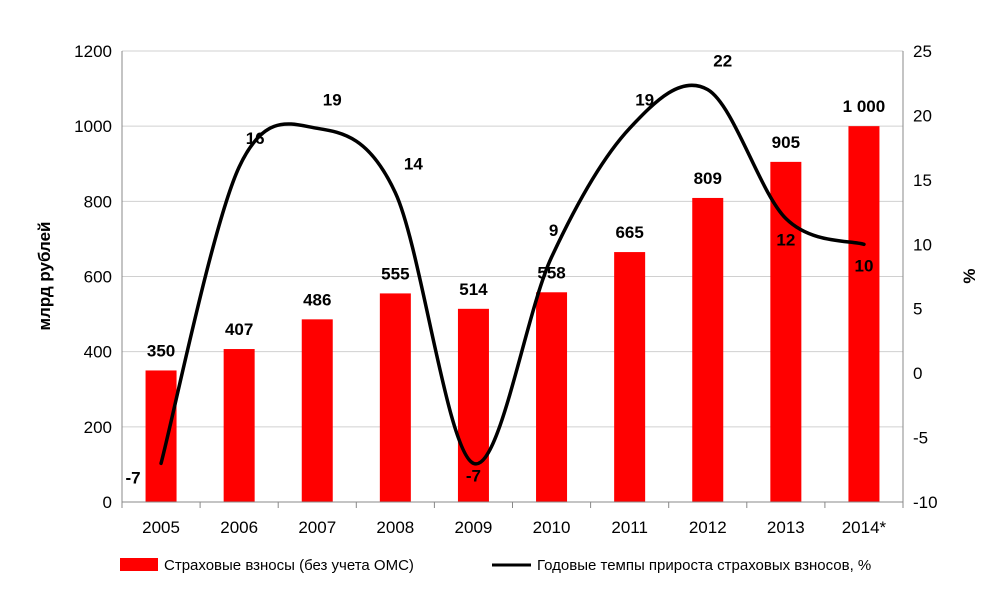 This screenshot has height=595, width=994. Describe the element at coordinates (239, 329) in the screenshot. I see `bar-value-label: 407` at that location.